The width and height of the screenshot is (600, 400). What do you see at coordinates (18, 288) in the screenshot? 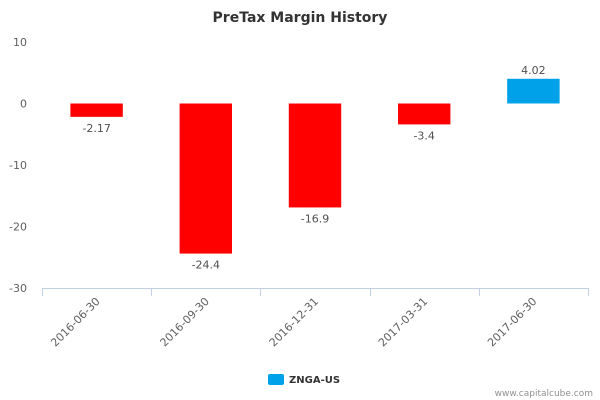
I see `y-tick-label: -30` at bounding box center [18, 288].